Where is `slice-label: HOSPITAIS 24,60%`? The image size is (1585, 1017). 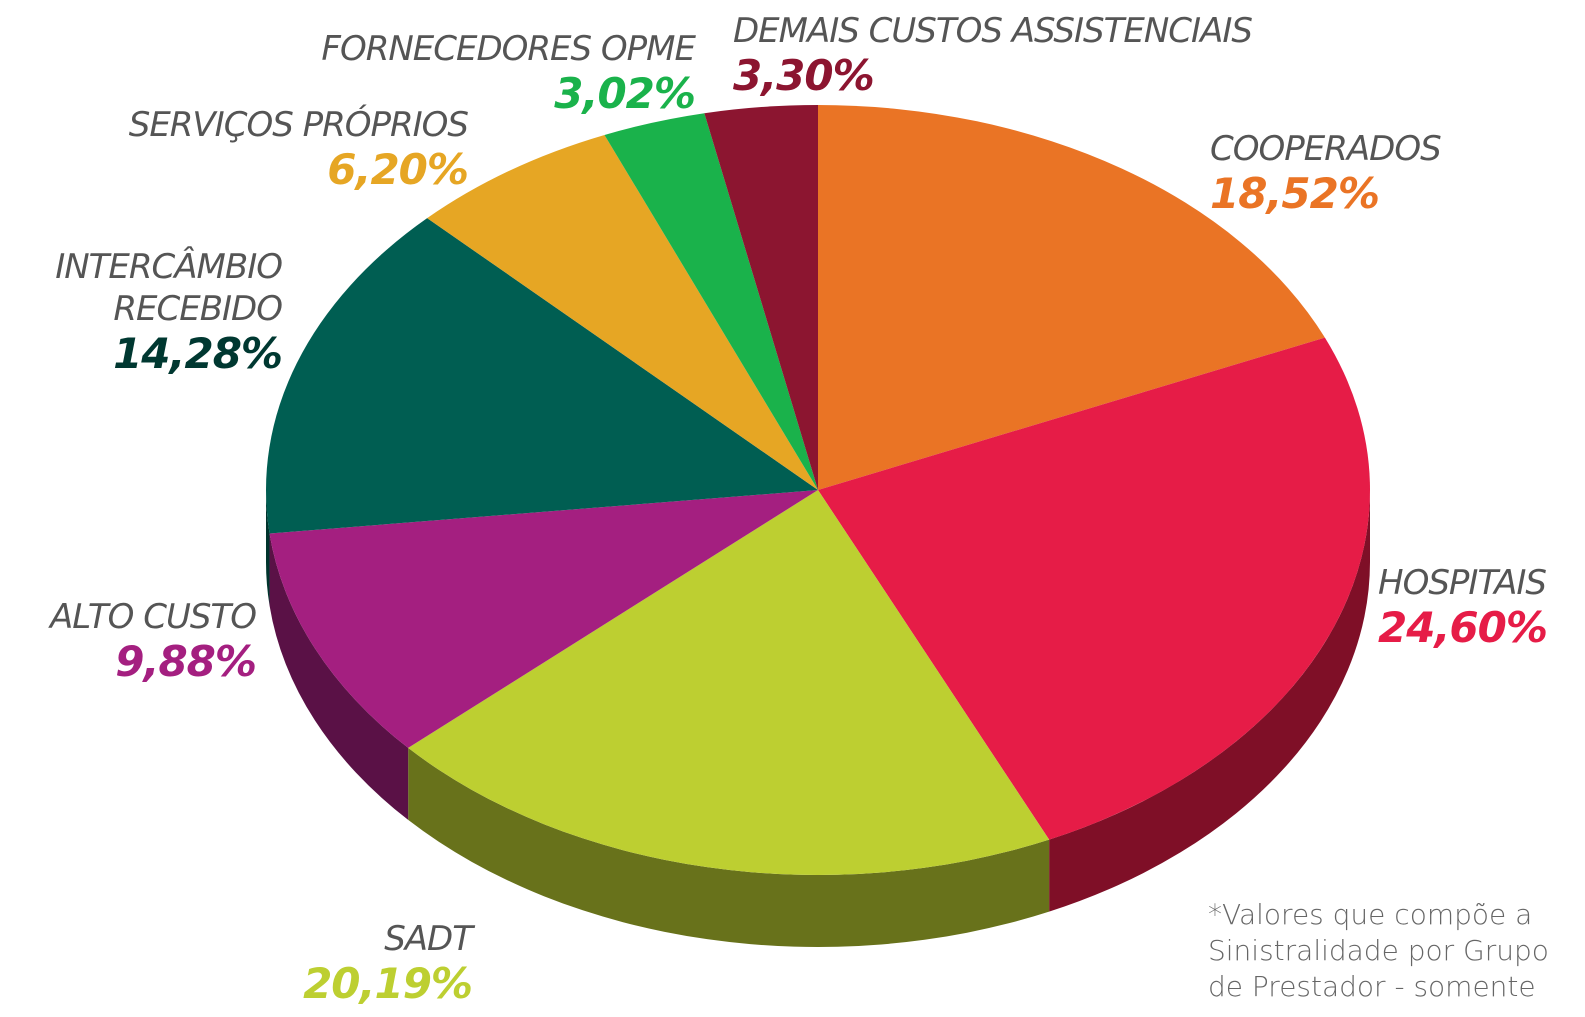 slice-label: HOSPITAIS 24,60% is located at coordinates (1463, 607).